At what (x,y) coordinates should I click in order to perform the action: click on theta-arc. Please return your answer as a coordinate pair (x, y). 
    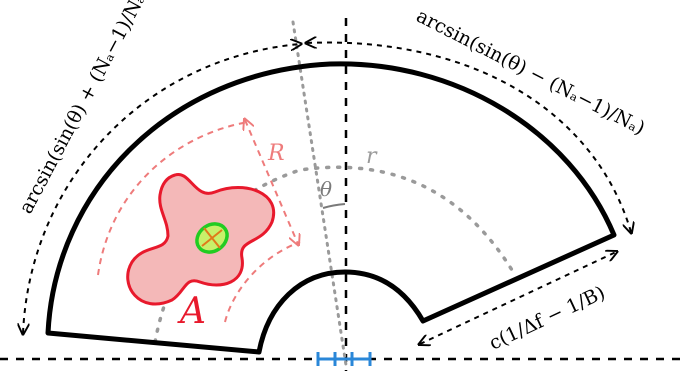
    Looking at the image, I should click on (334, 206).